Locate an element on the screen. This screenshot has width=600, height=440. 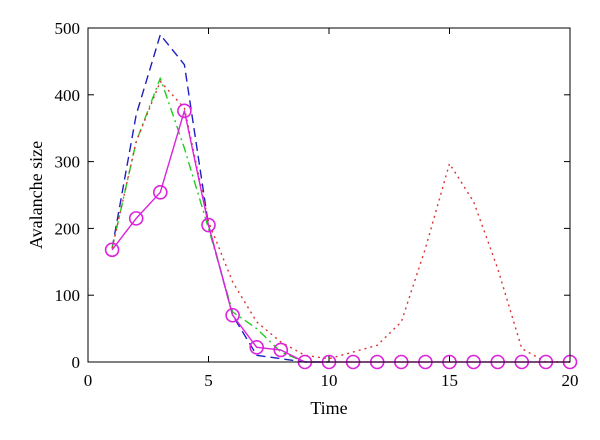
y-tick-label: 0 is located at coordinates (76, 362).